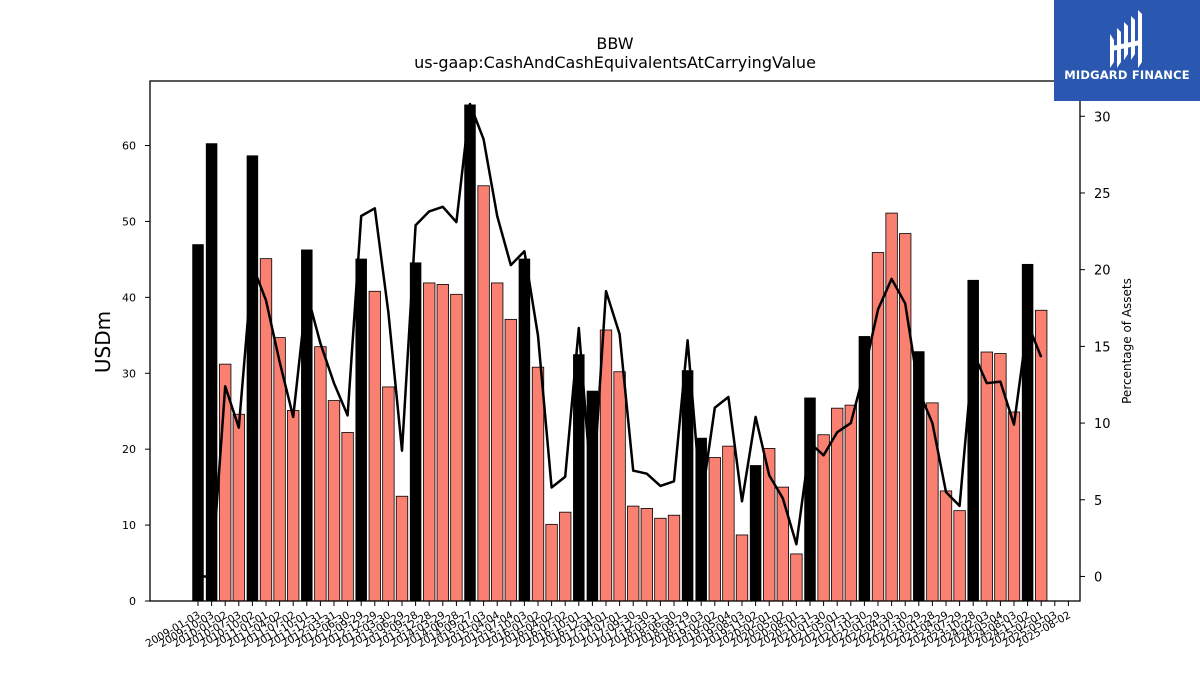 This screenshot has width=1200, height=675. Describe the element at coordinates (129, 146) in the screenshot. I see `y-tick-label: 60` at that location.